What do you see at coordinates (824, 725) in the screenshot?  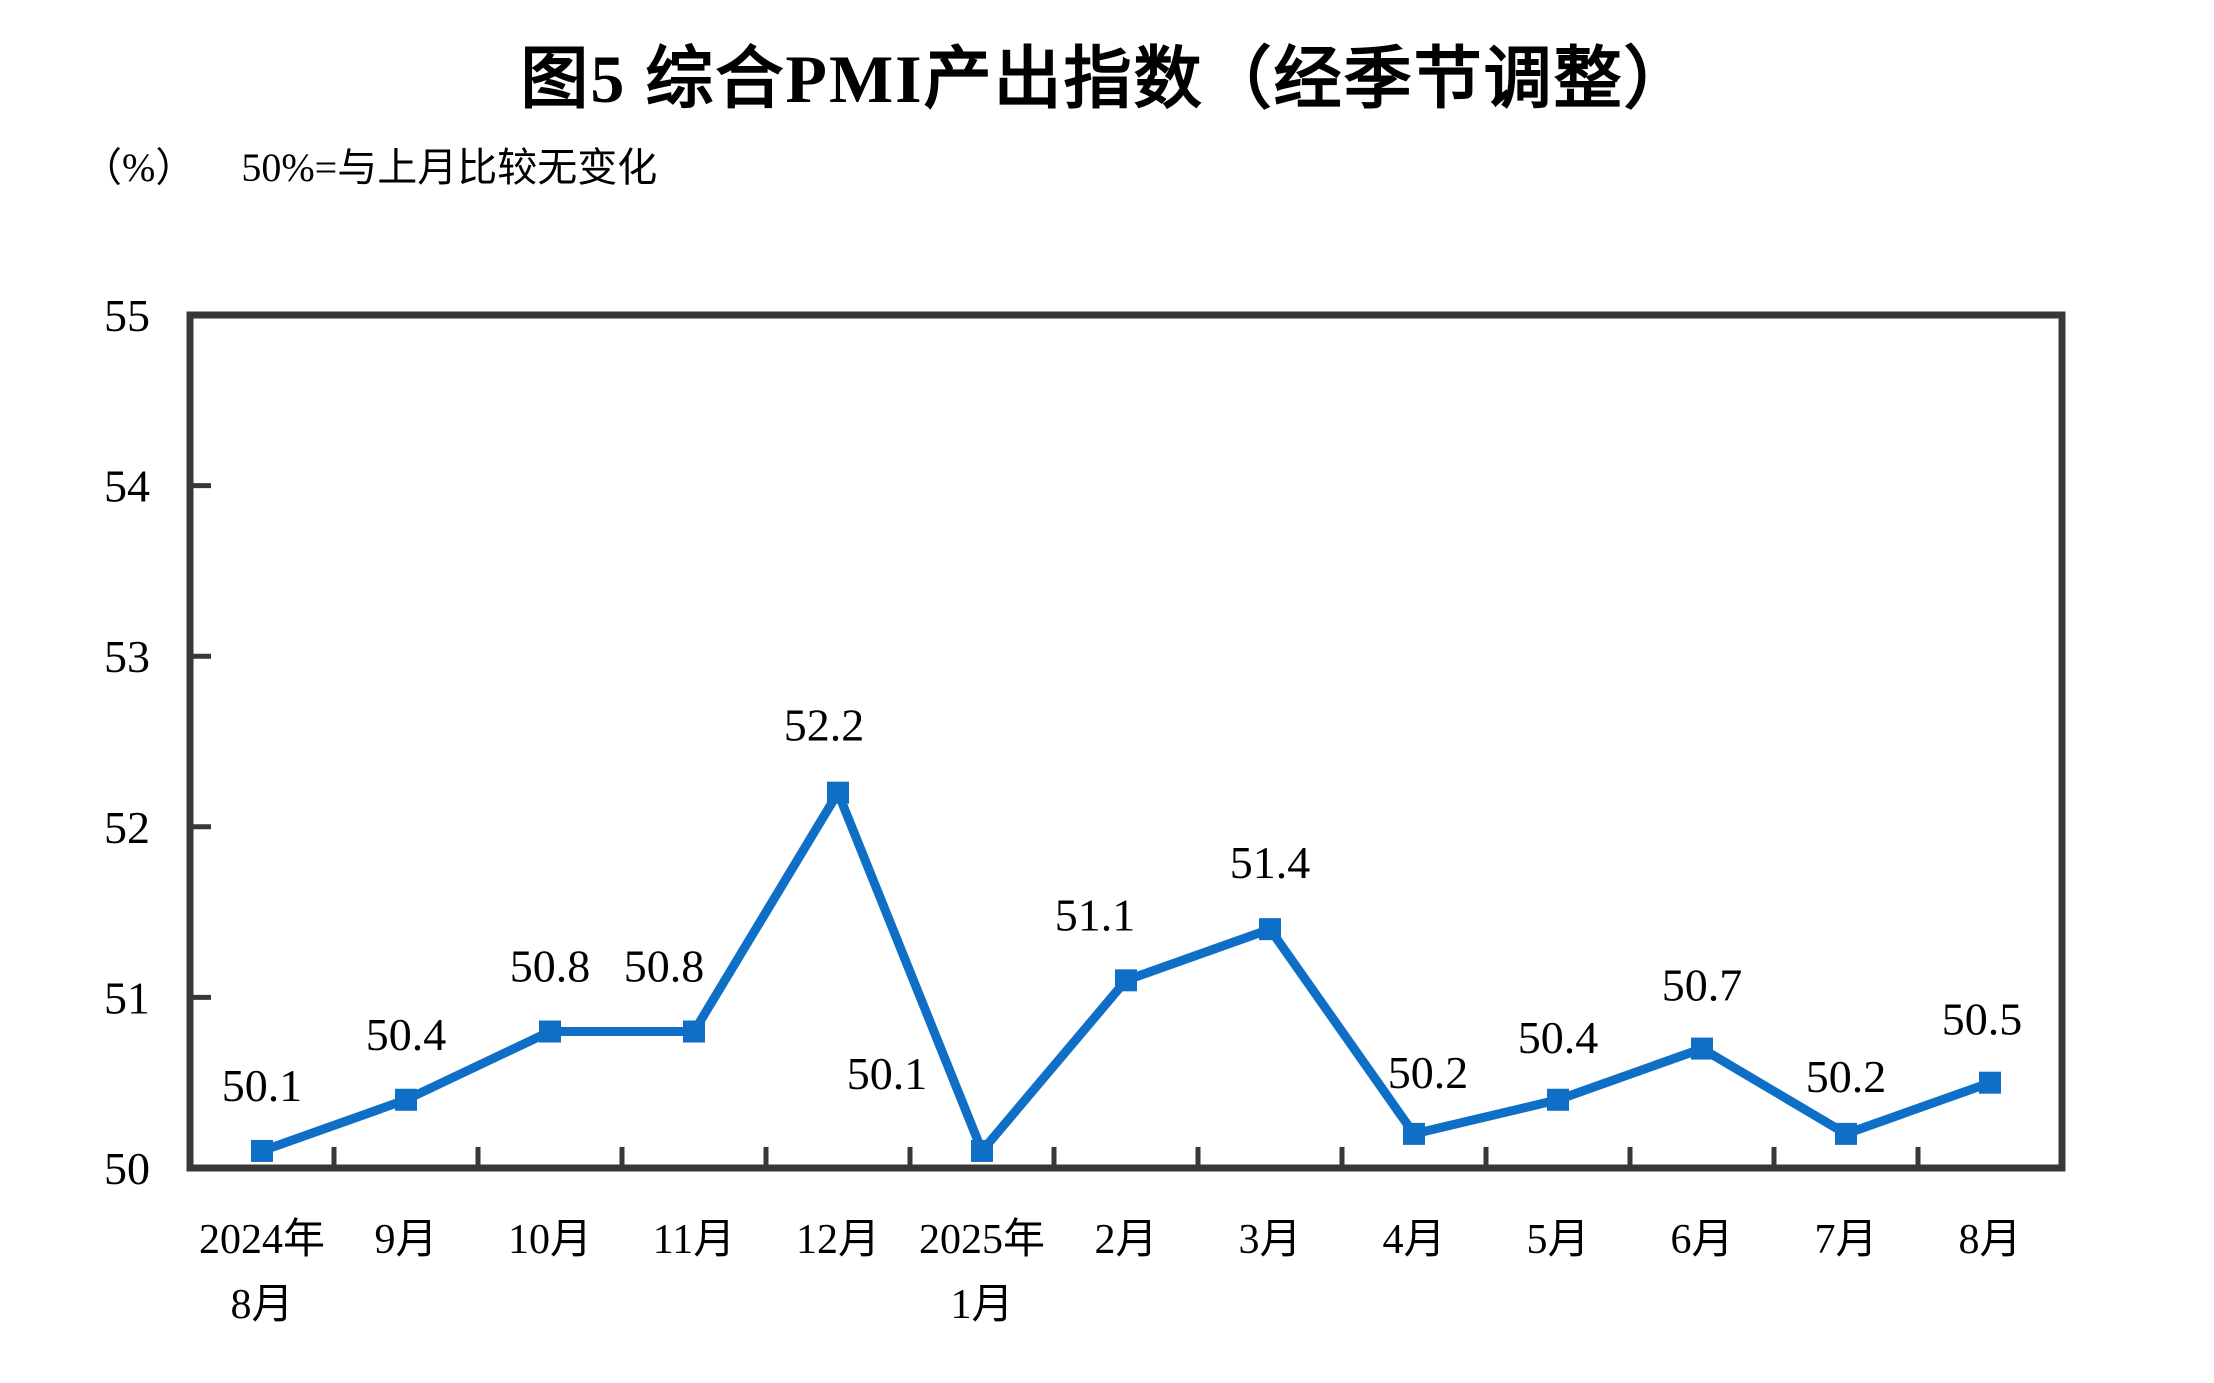 I see `data-point-label: 52.2` at bounding box center [824, 725].